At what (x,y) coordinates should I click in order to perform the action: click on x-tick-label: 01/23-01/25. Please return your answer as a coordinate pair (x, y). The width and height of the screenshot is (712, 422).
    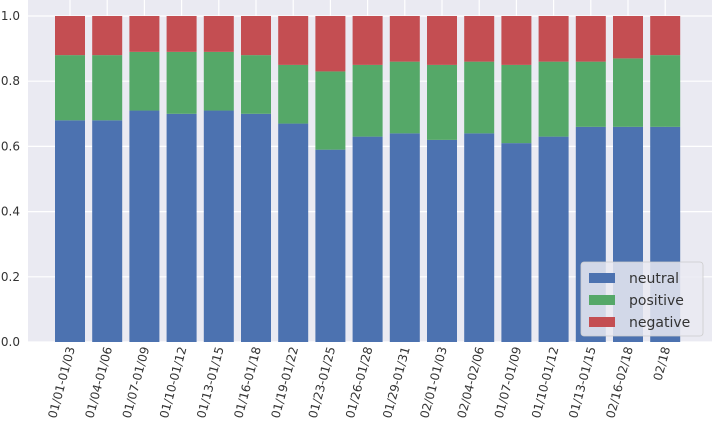
    Looking at the image, I should click on (322, 382).